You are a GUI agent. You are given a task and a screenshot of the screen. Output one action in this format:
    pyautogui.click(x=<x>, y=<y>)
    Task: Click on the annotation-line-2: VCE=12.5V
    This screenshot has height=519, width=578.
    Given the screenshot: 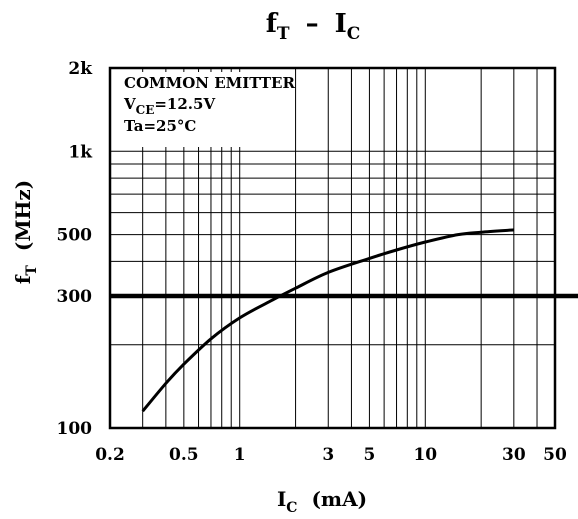 What is the action you would take?
    pyautogui.click(x=169, y=106)
    